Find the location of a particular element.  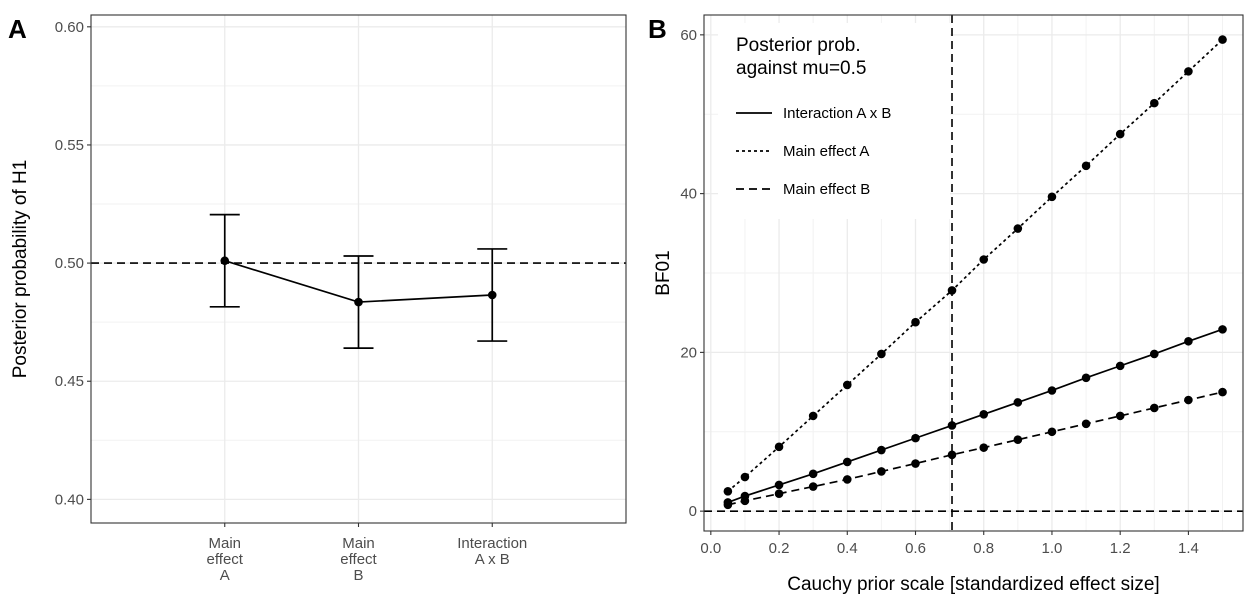

x-tick-label: 0.8 is located at coordinates (983, 548).